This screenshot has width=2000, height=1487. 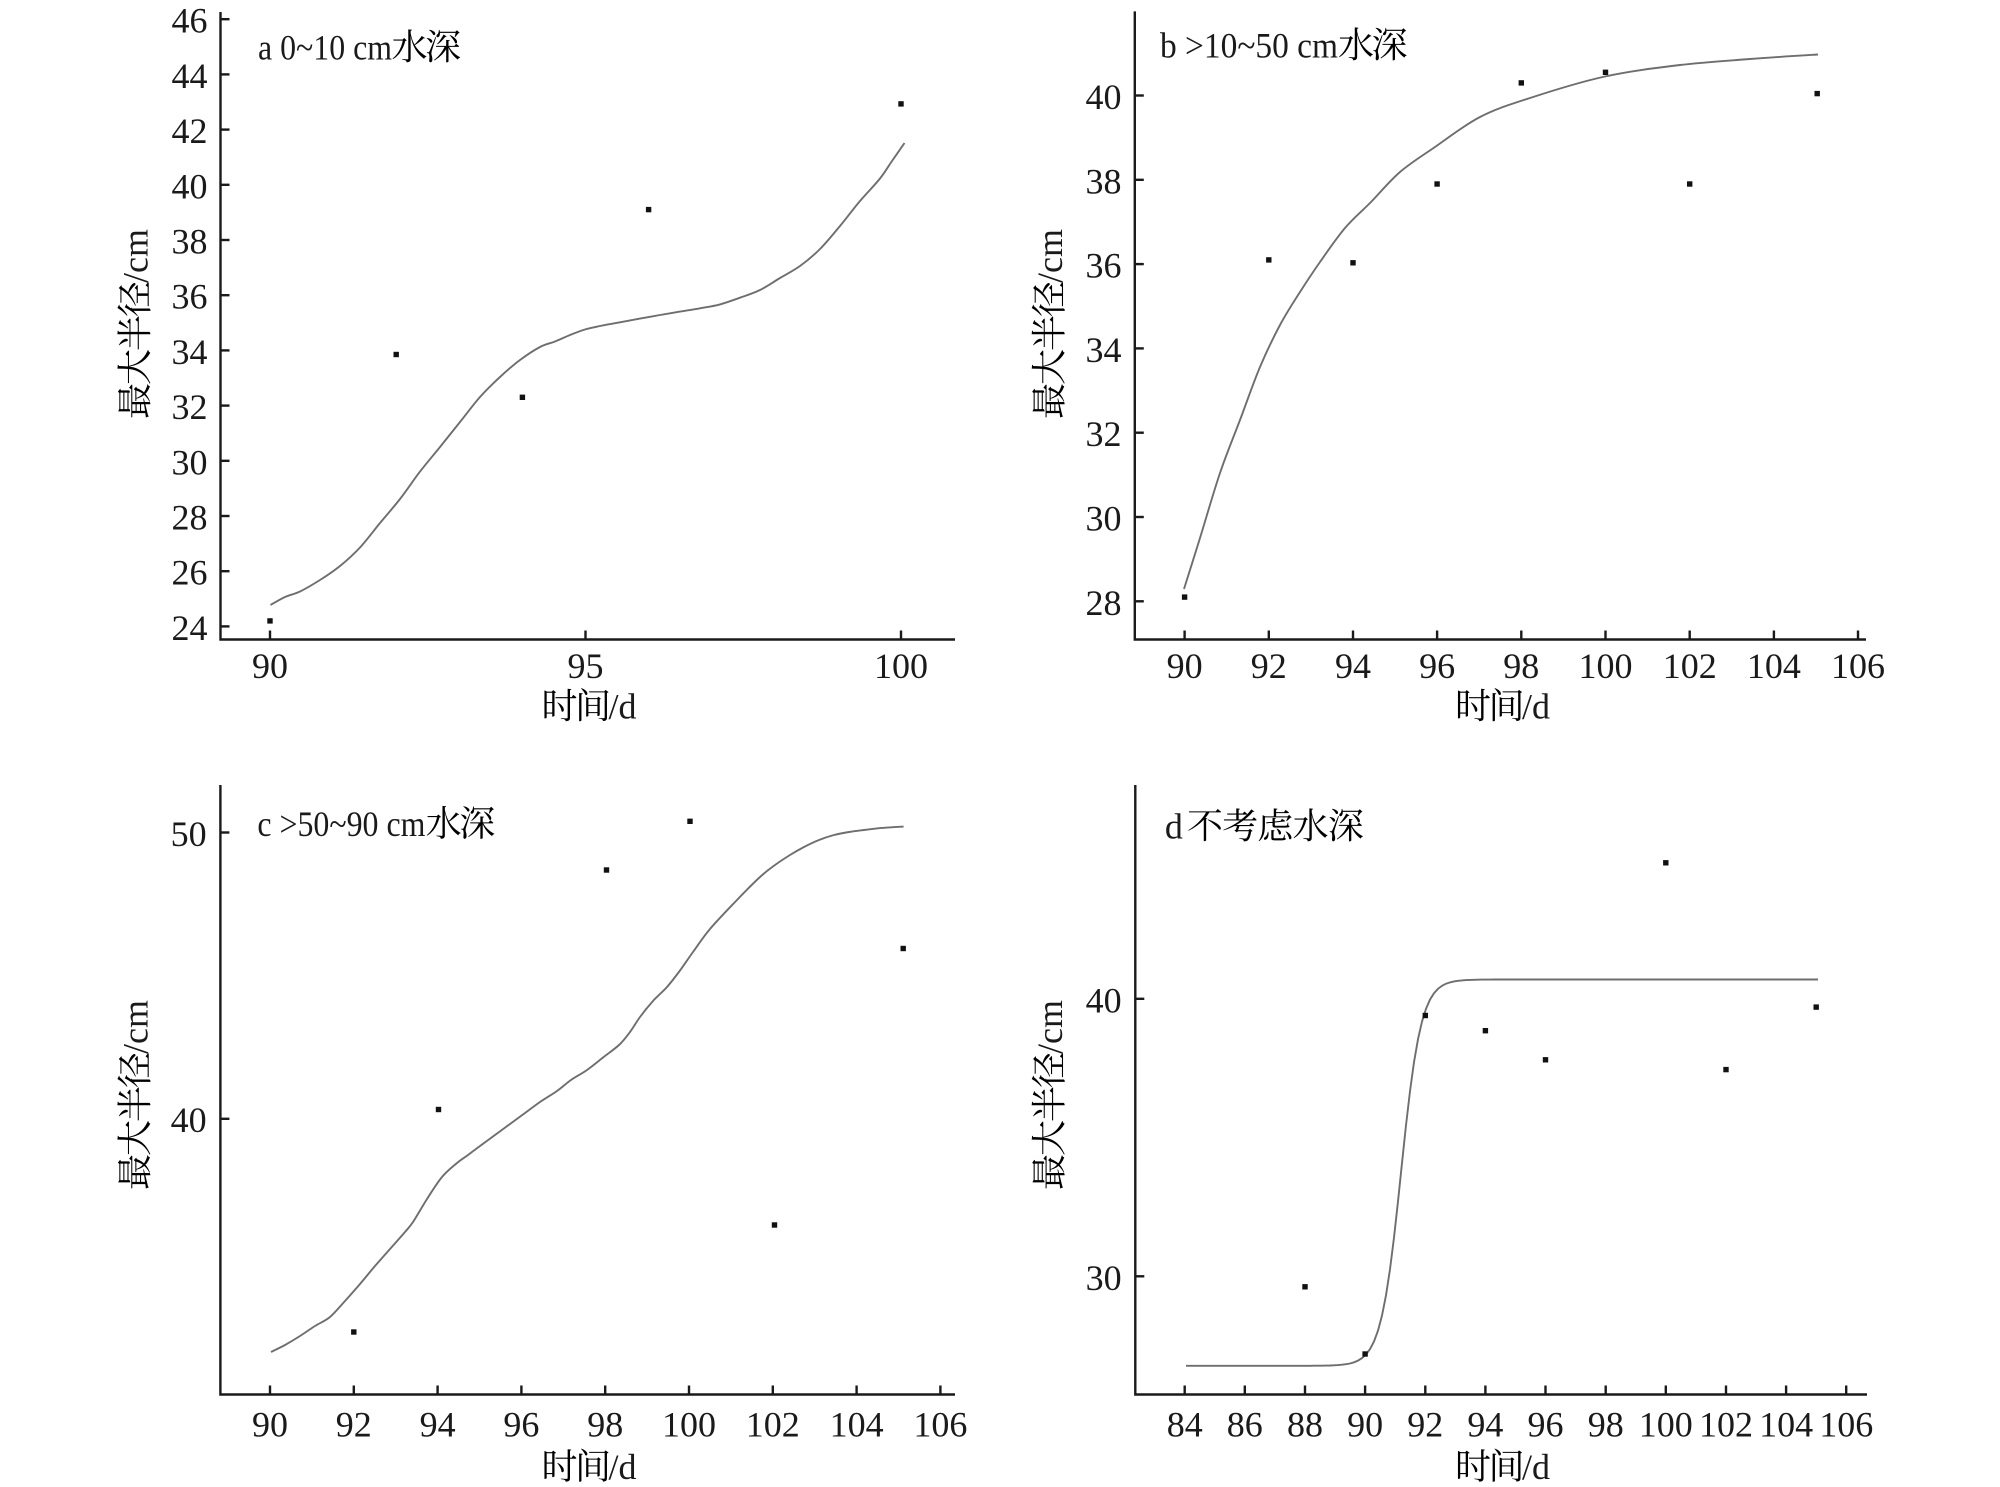 What do you see at coordinates (190, 21) in the screenshot?
I see `svg-text: 46` at bounding box center [190, 21].